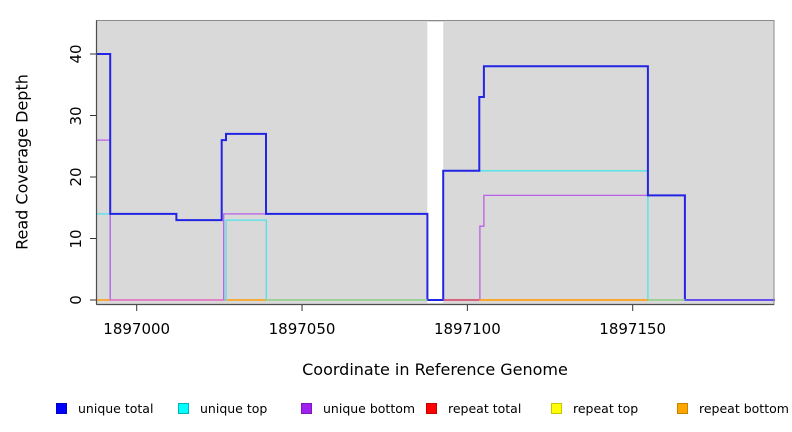  Describe the element at coordinates (633, 329) in the screenshot. I see `x-tick-label-3: 1897150` at that location.